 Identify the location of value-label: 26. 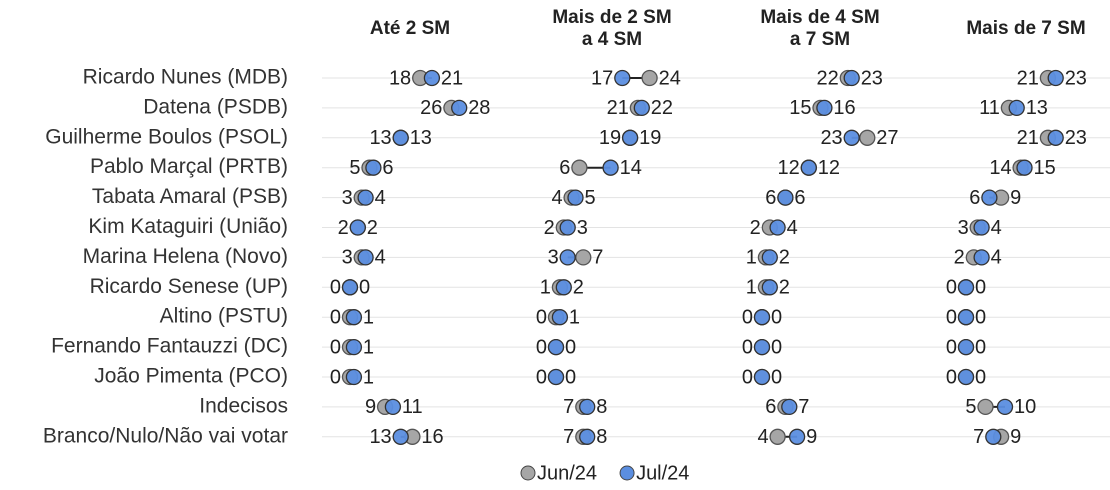
(431, 108).